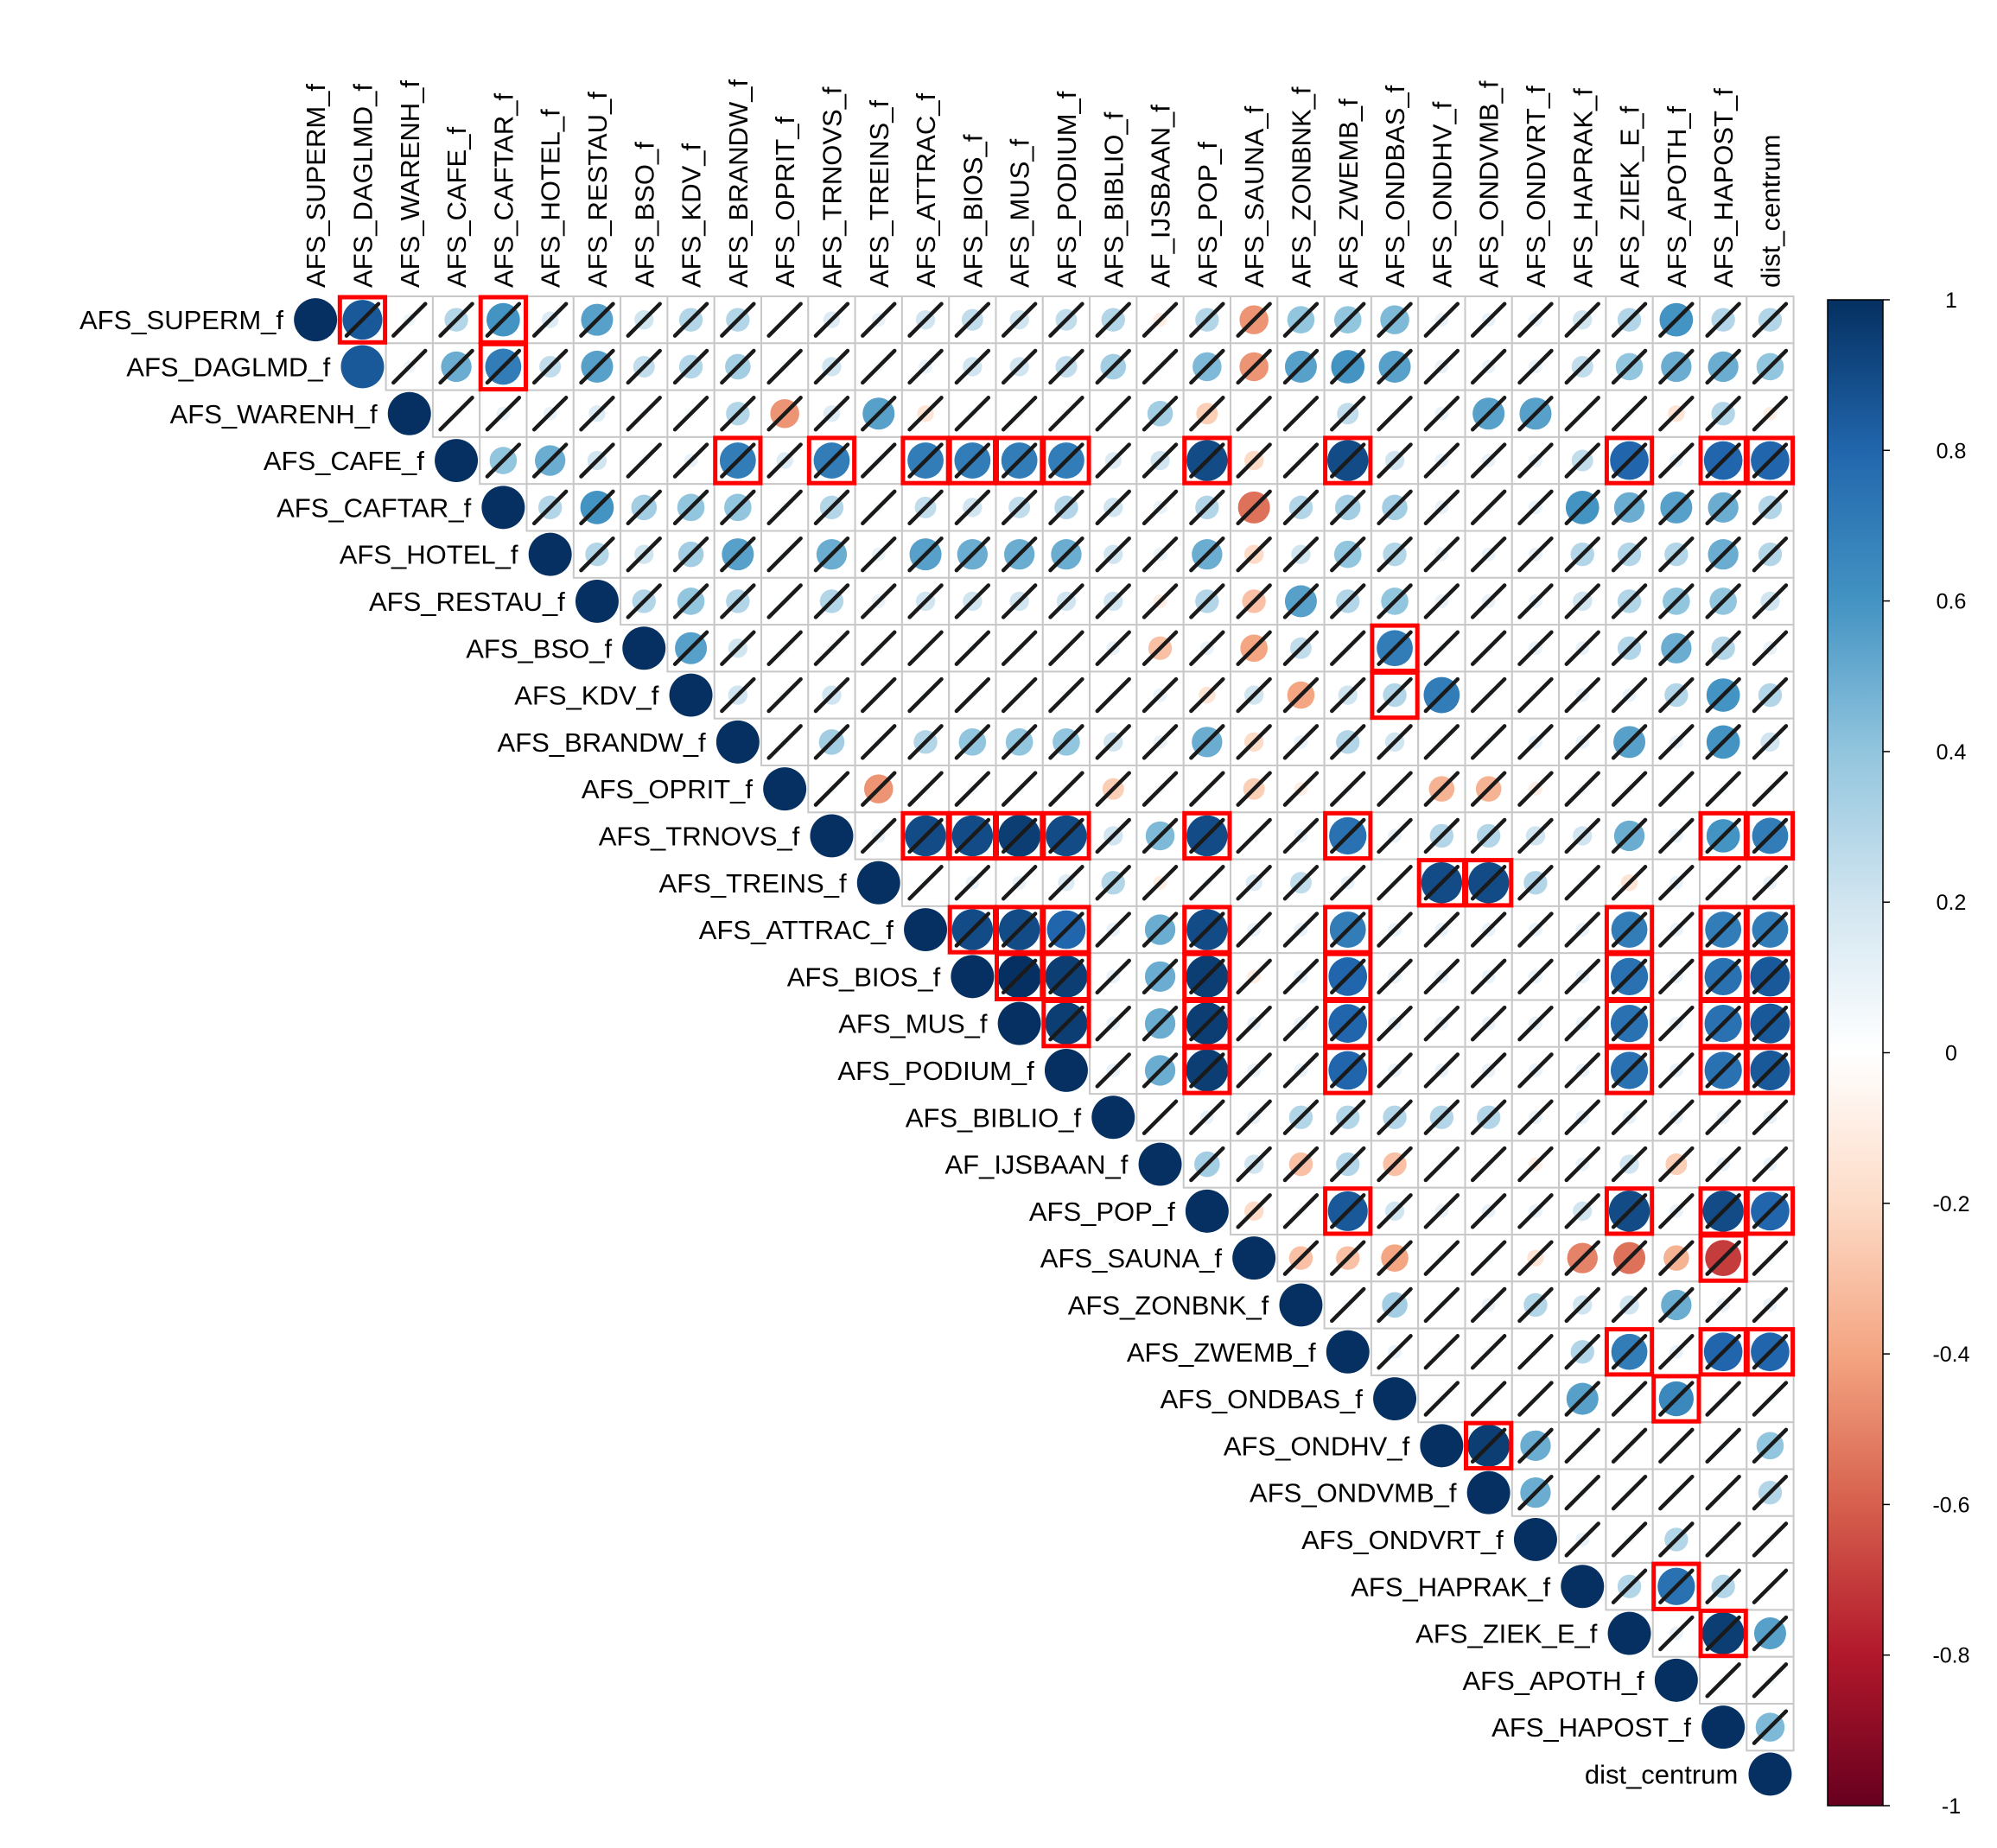  I want to click on row-label: AFS_PODIUM_f, so click(935, 1071).